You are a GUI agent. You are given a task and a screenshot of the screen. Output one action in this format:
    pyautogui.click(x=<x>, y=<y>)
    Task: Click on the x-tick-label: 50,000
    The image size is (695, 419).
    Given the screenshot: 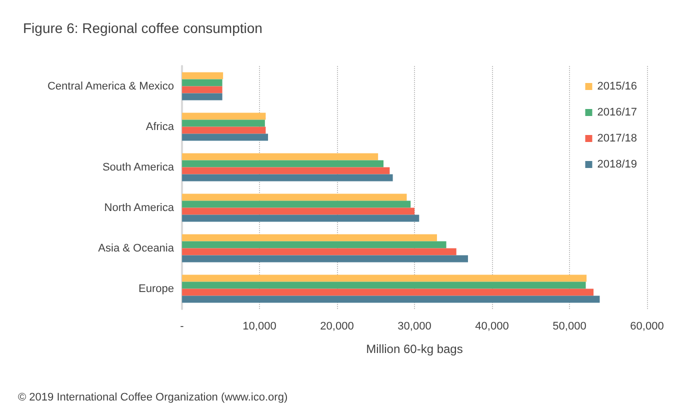 What is the action you would take?
    pyautogui.click(x=569, y=326)
    